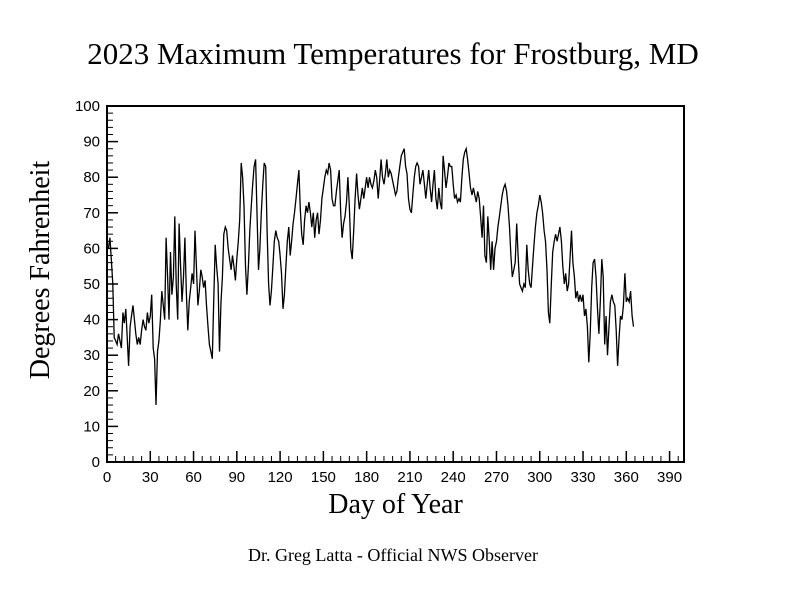 The image size is (786, 608). I want to click on x-tick-label: 30, so click(150, 477).